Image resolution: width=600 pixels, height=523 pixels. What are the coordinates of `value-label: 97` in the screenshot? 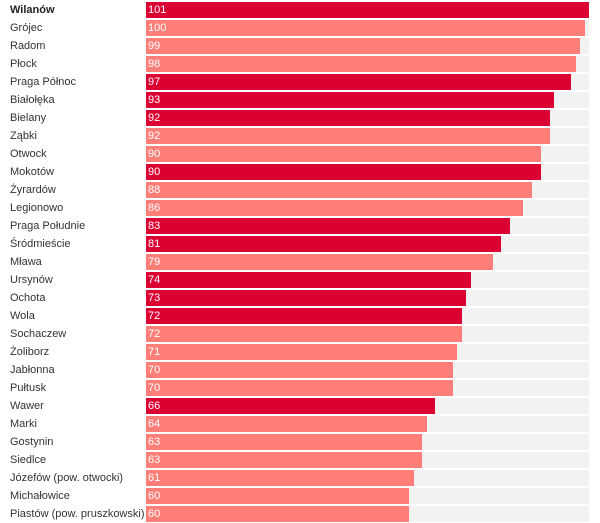 It's located at (154, 82).